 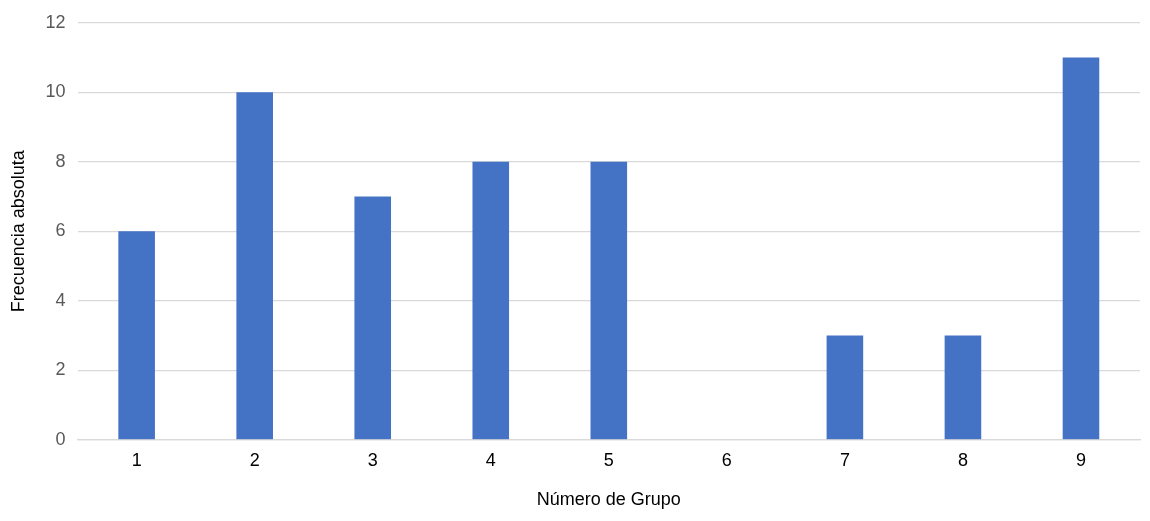 I want to click on x-tick-label: 4, so click(x=490, y=459).